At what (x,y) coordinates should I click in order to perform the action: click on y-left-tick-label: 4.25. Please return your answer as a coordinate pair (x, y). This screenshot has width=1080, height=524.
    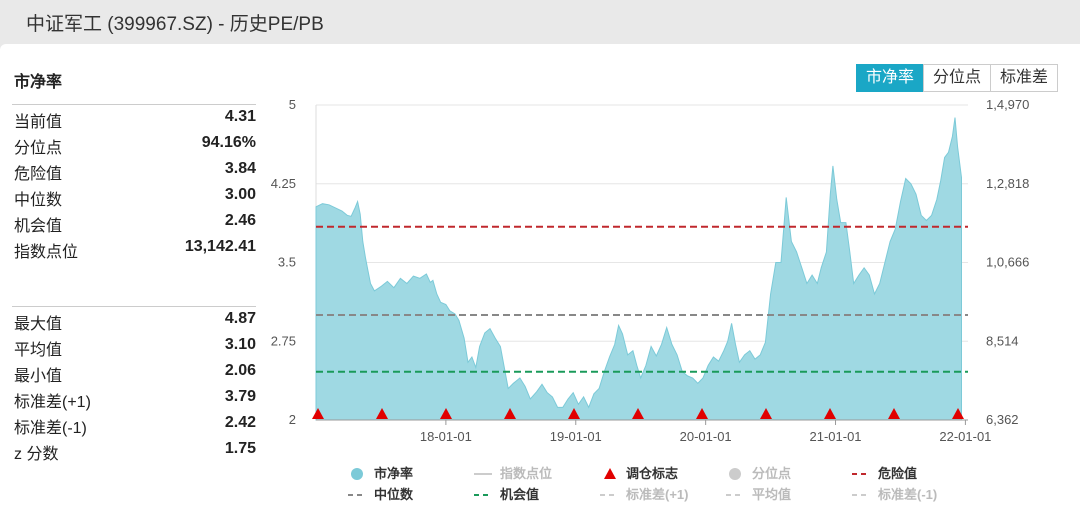
    Looking at the image, I should click on (283, 183).